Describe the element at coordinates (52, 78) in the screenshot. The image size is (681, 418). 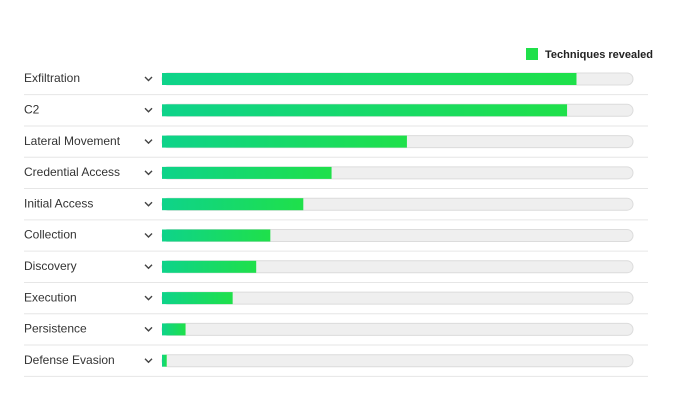
I see `category-label: Exfiltration` at that location.